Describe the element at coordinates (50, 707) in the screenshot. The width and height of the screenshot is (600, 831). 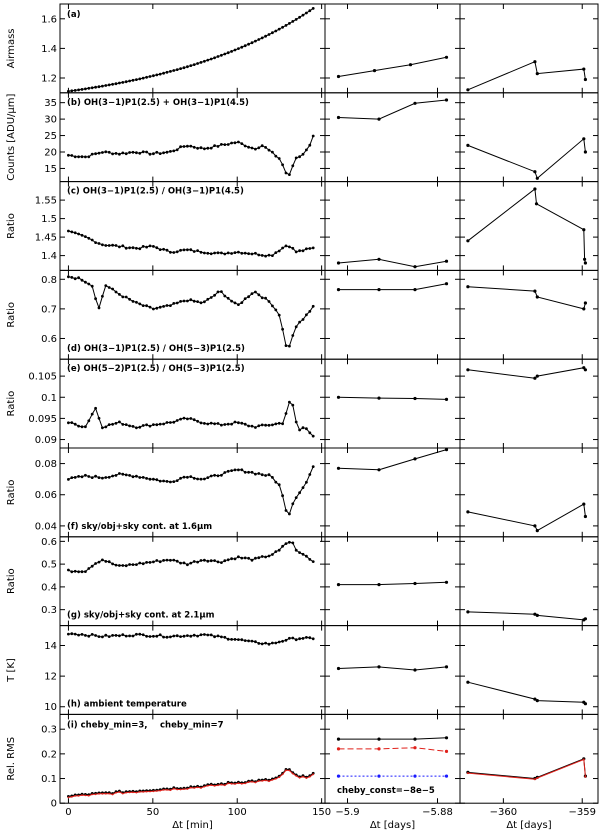
I see `y-tick-label: 10` at that location.